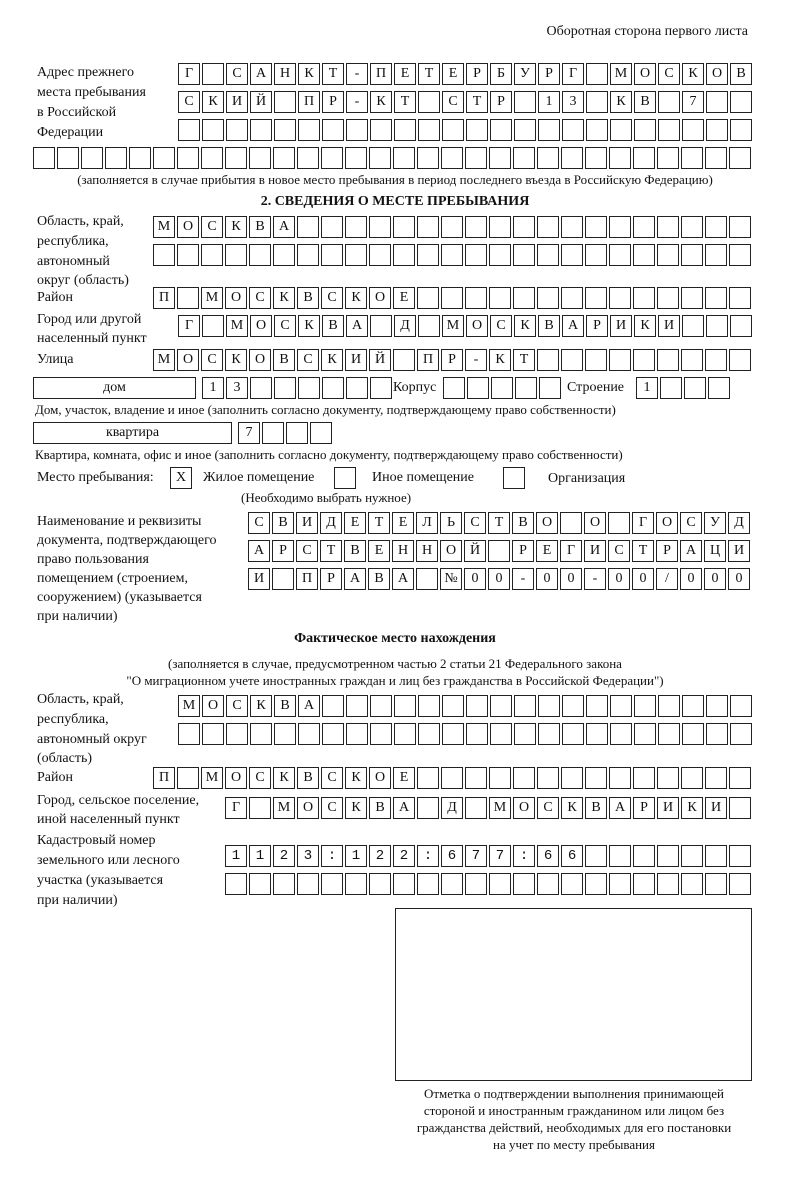  Describe the element at coordinates (181, 478) in the screenshot. I see `stay-option-residential-checkbox: Х` at that location.